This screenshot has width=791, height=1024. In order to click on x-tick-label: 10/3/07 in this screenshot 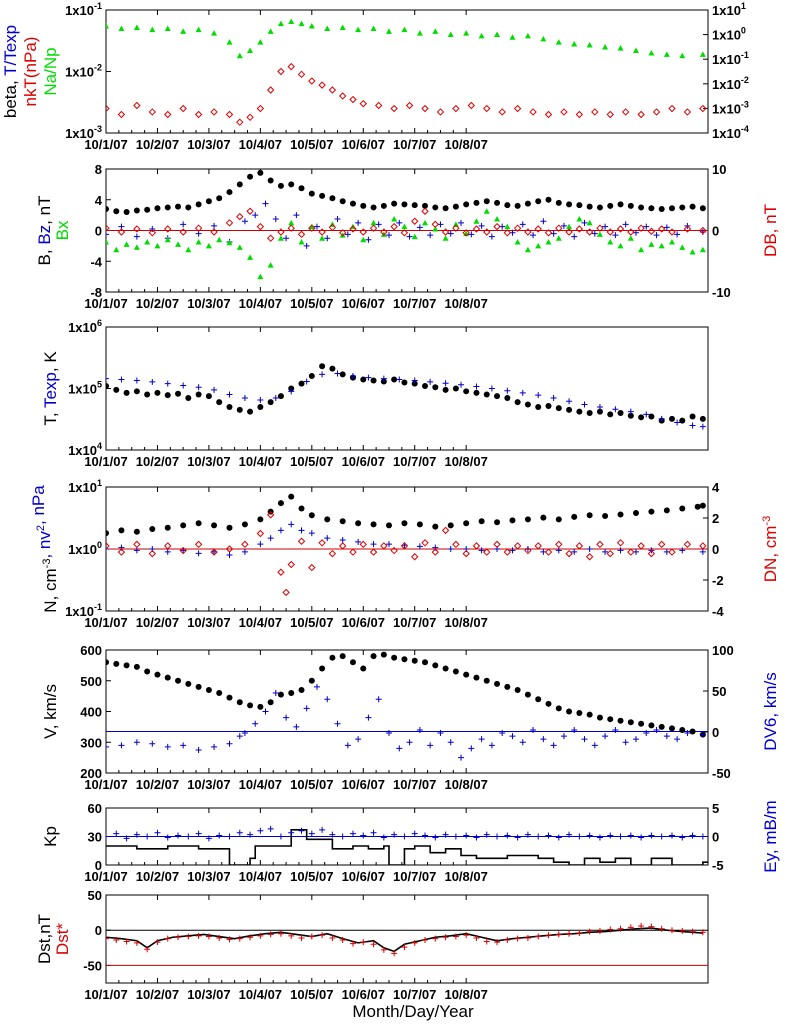, I will do `click(208, 144)`.